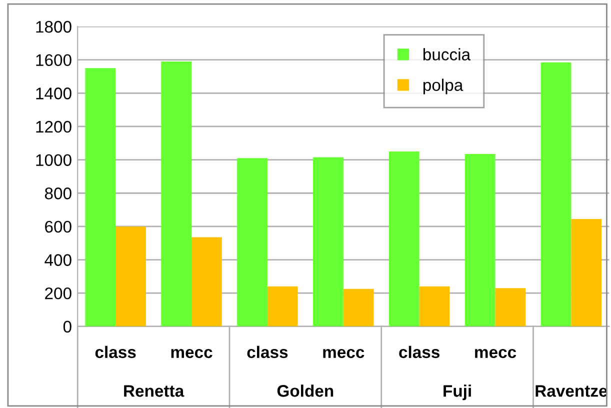 Image resolution: width=611 pixels, height=408 pixels. What do you see at coordinates (305, 390) in the screenshot?
I see `text: Golden` at bounding box center [305, 390].